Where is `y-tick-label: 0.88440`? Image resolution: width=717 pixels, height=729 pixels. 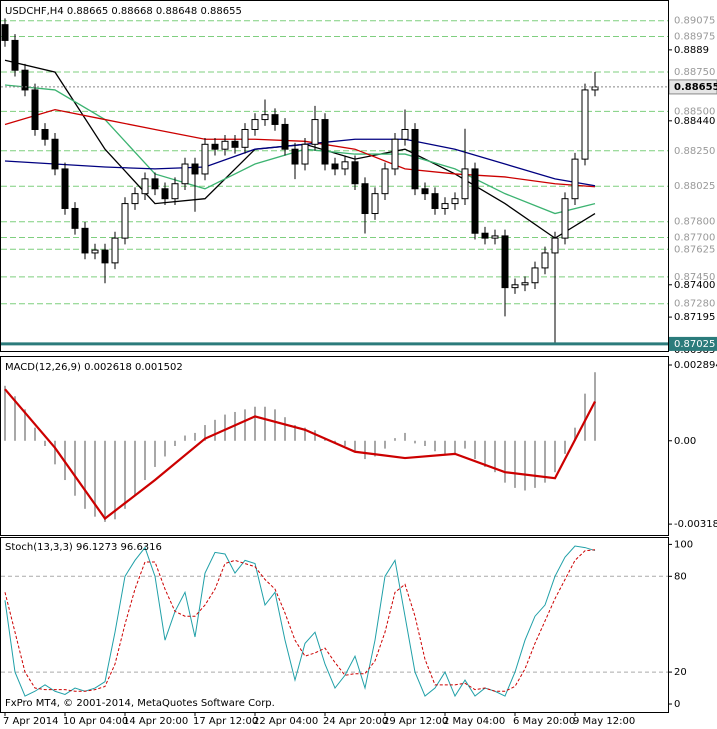
y-tick-label: 0.88440 is located at coordinates (694, 121).